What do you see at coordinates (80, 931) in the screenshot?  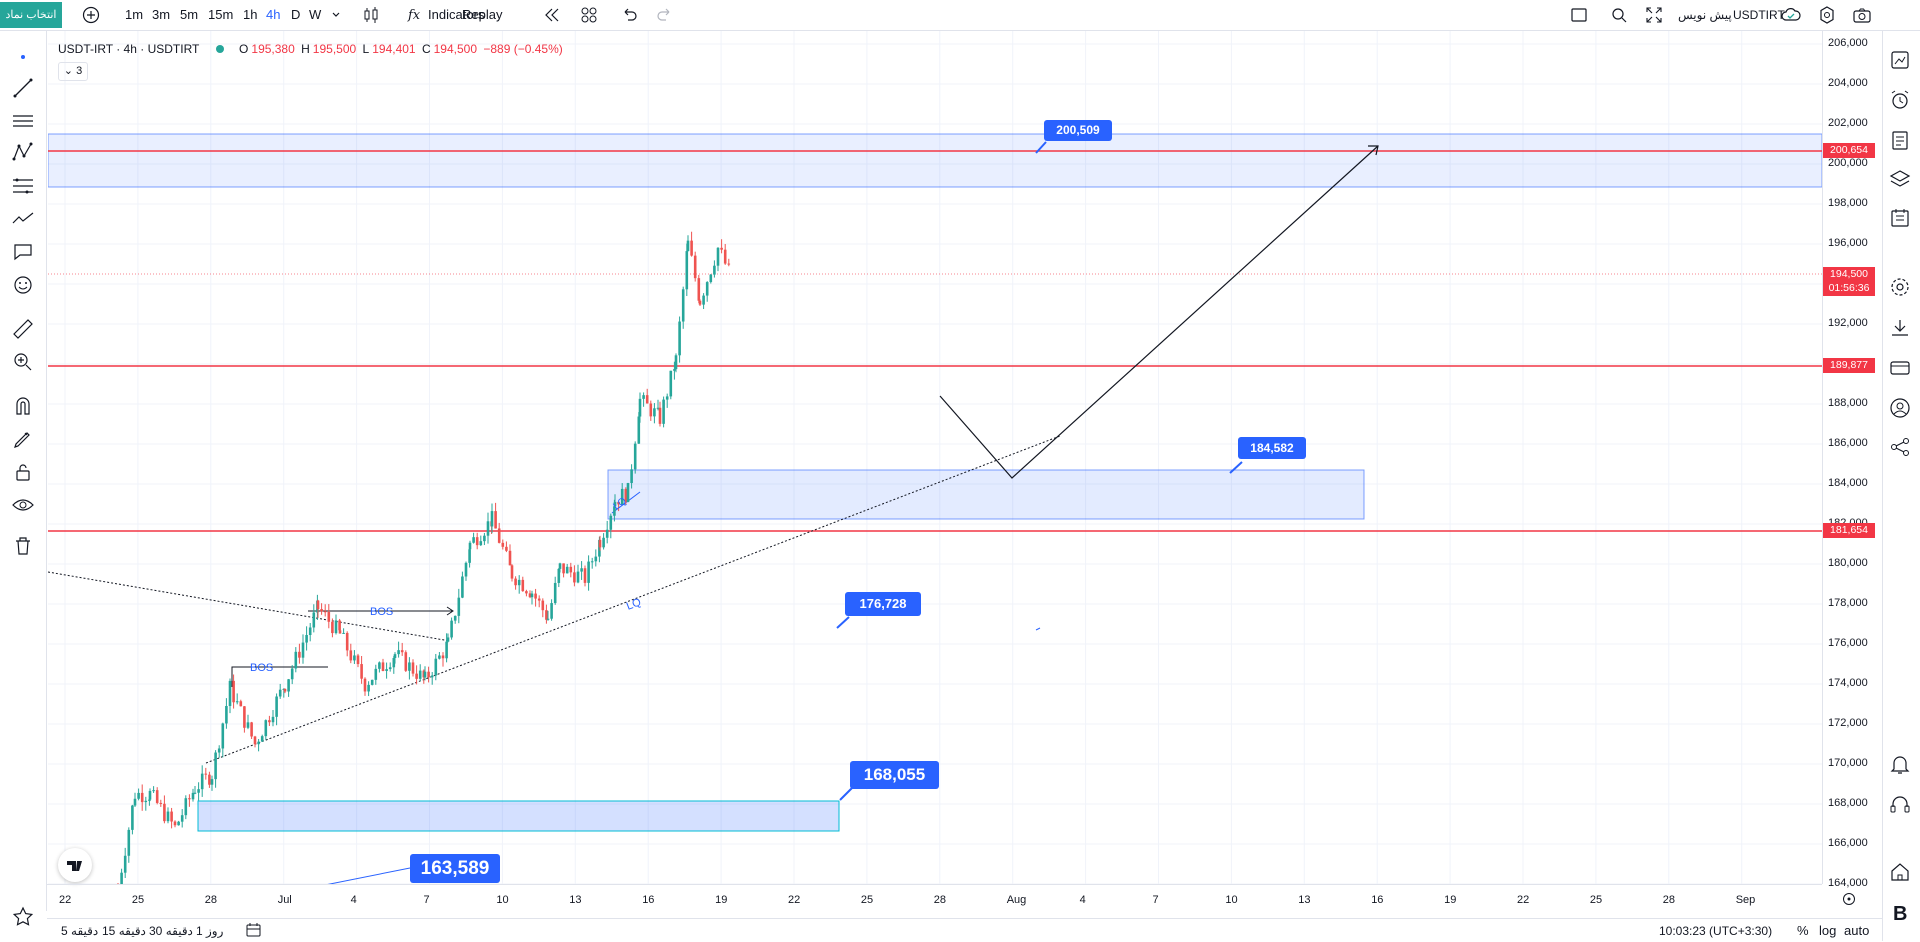 I see `range-5m: 5 دقیقه` at bounding box center [80, 931].